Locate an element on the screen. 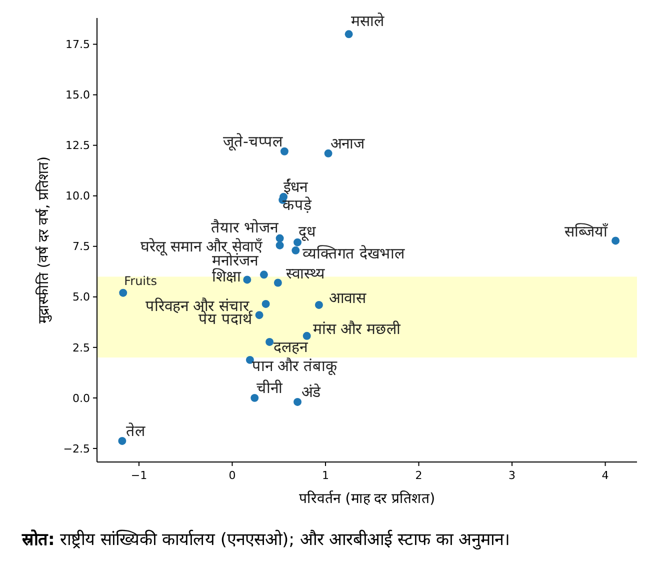 This screenshot has height=564, width=666. annotation: आवास is located at coordinates (347, 297).